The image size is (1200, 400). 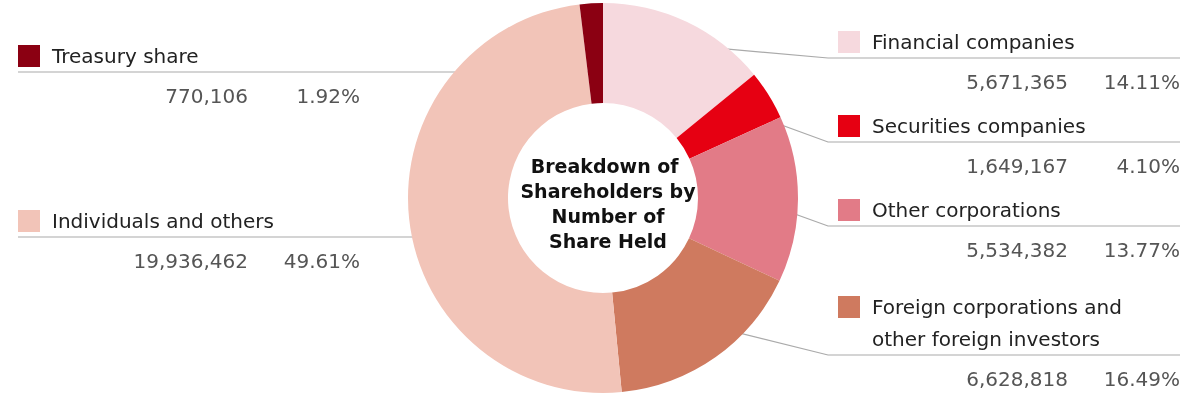 What do you see at coordinates (1141, 379) in the screenshot?
I see `data-label: 16.49%` at bounding box center [1141, 379].